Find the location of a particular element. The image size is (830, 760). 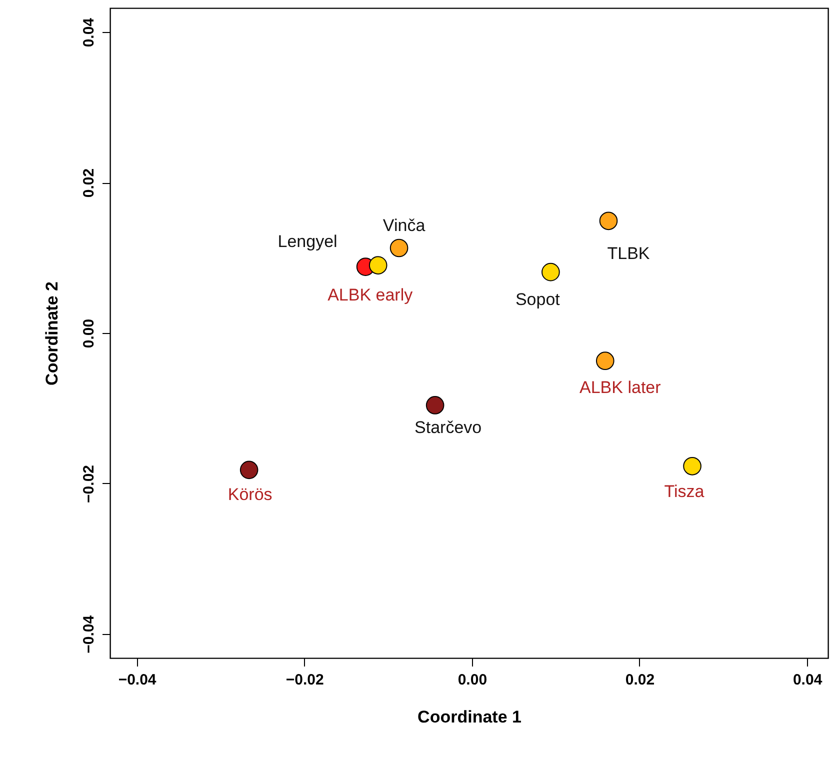

y-axis-title: Coordinate 2 is located at coordinates (52, 334).